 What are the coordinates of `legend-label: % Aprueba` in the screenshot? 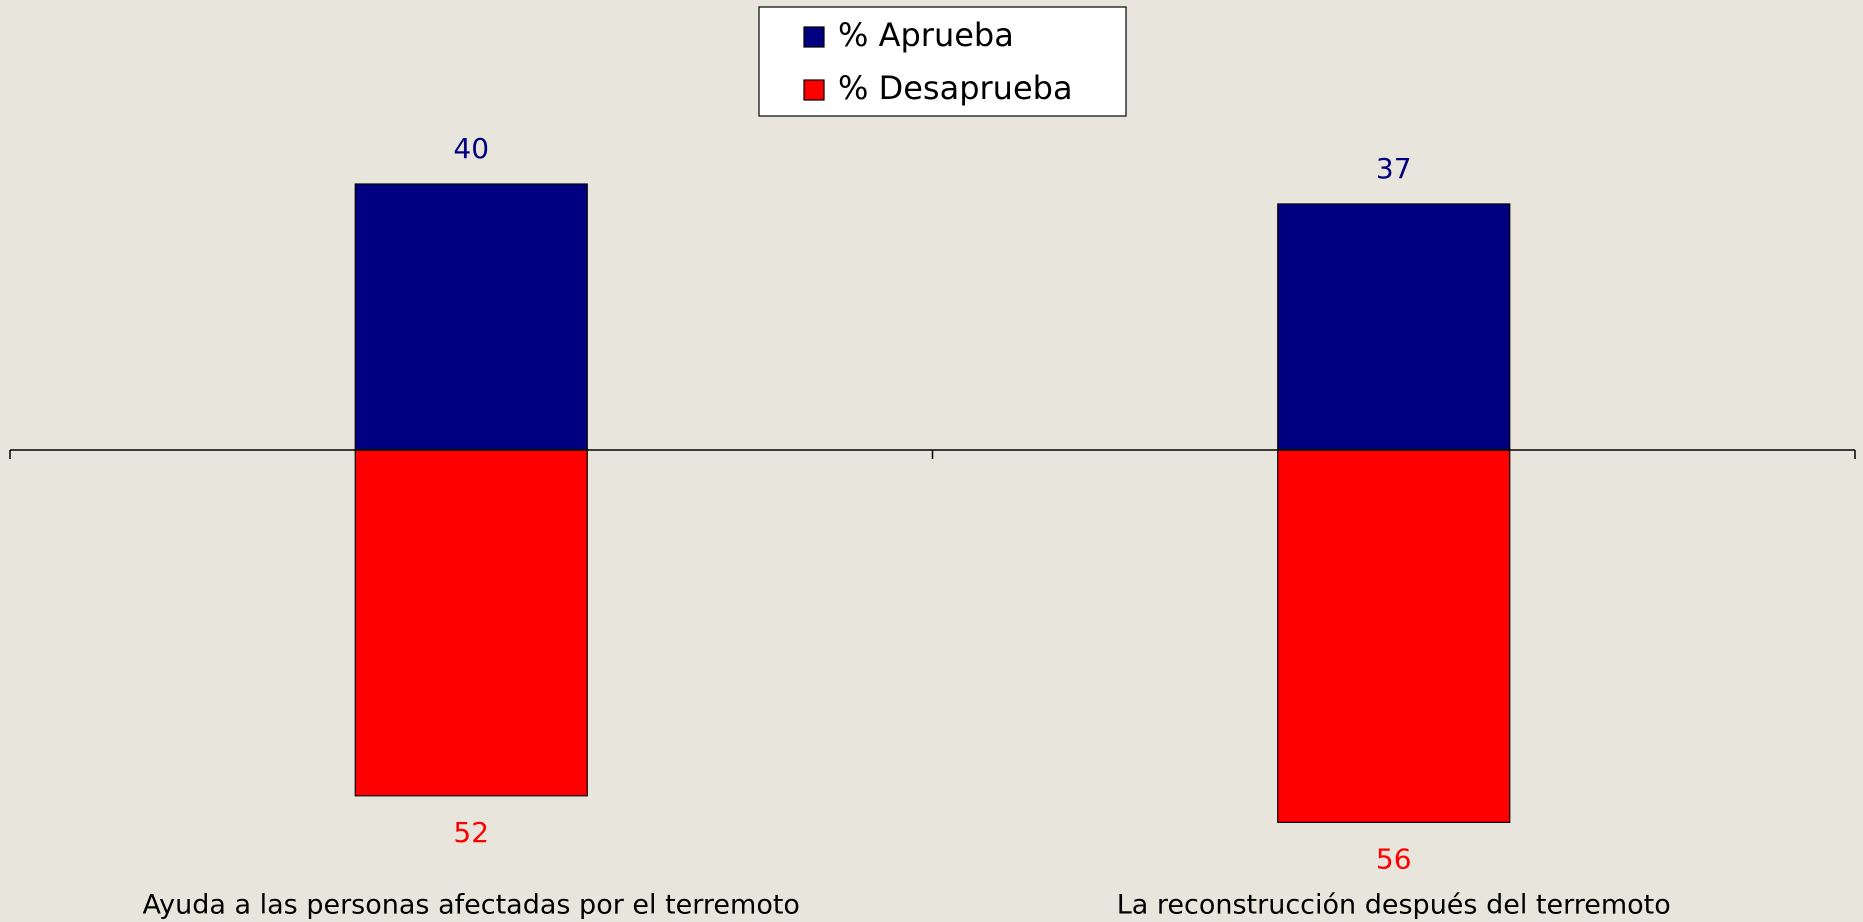 It's located at (926, 35).